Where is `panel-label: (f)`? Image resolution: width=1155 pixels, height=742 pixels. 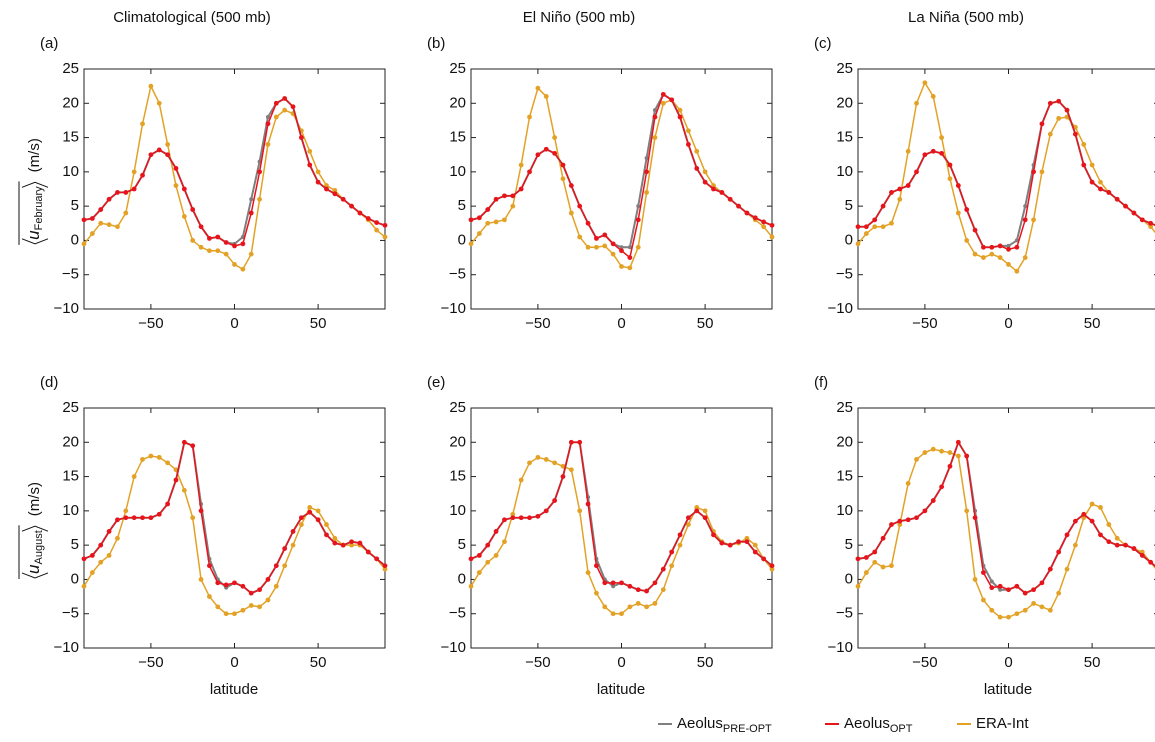 panel-label: (f) is located at coordinates (821, 382).